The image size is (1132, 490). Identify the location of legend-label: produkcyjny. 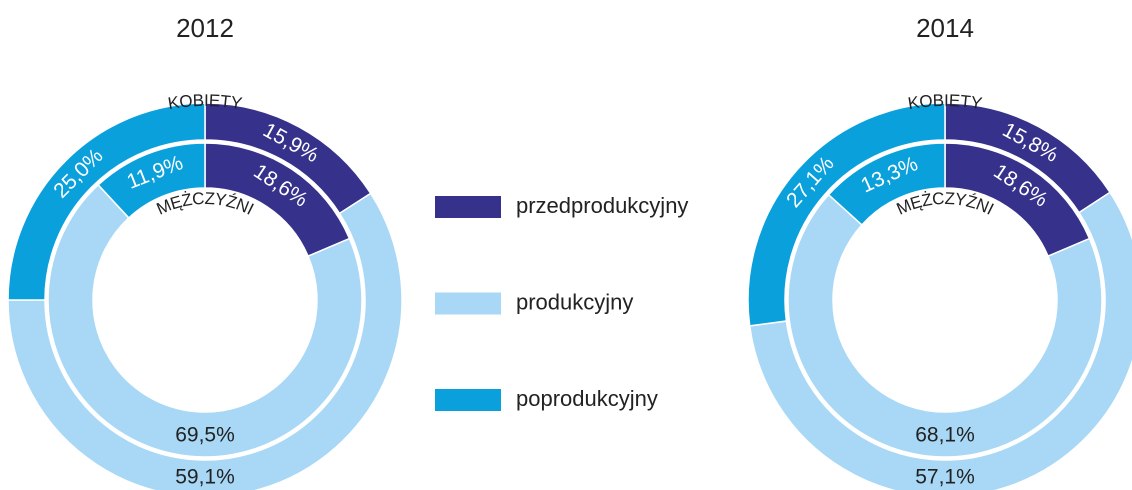
(574, 301).